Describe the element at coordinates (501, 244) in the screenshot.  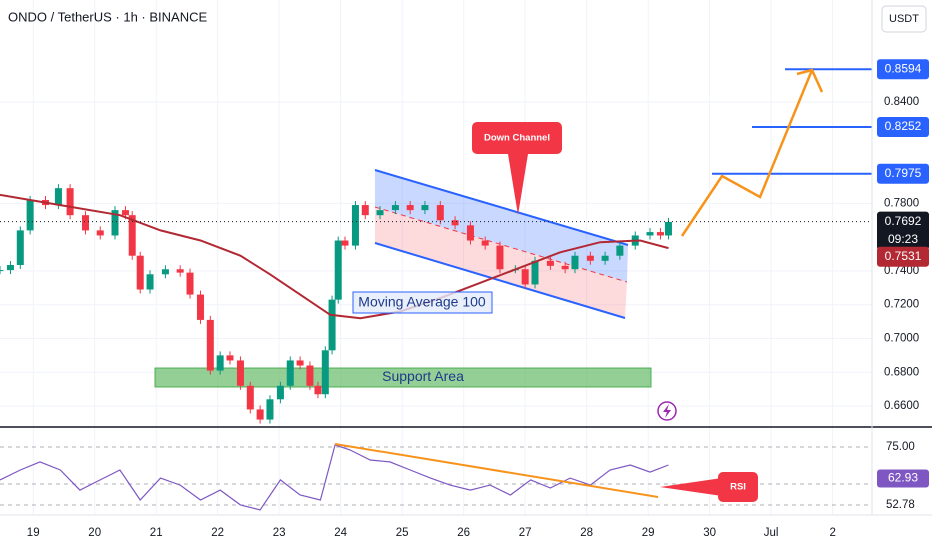
I see `channel-mid` at that location.